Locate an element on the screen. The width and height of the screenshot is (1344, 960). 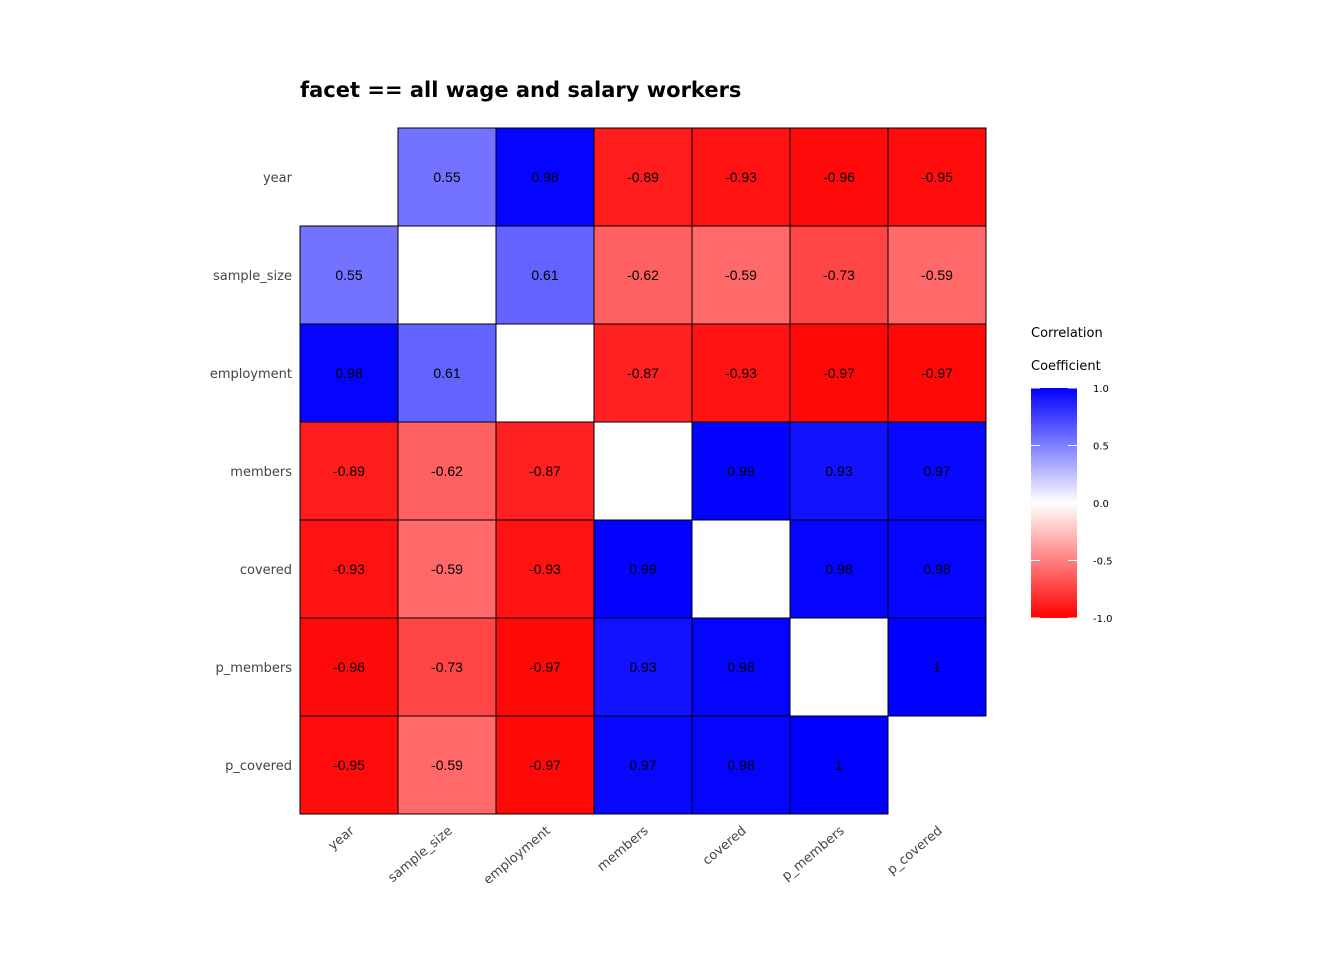
legend-tick-label: -0.5 is located at coordinates (1103, 562).